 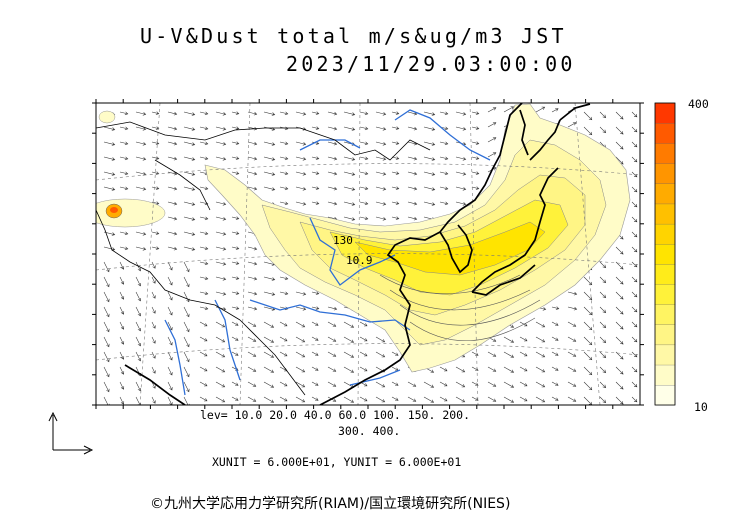 What do you see at coordinates (503, 280) in the screenshot?
I see `coastline` at bounding box center [503, 280].